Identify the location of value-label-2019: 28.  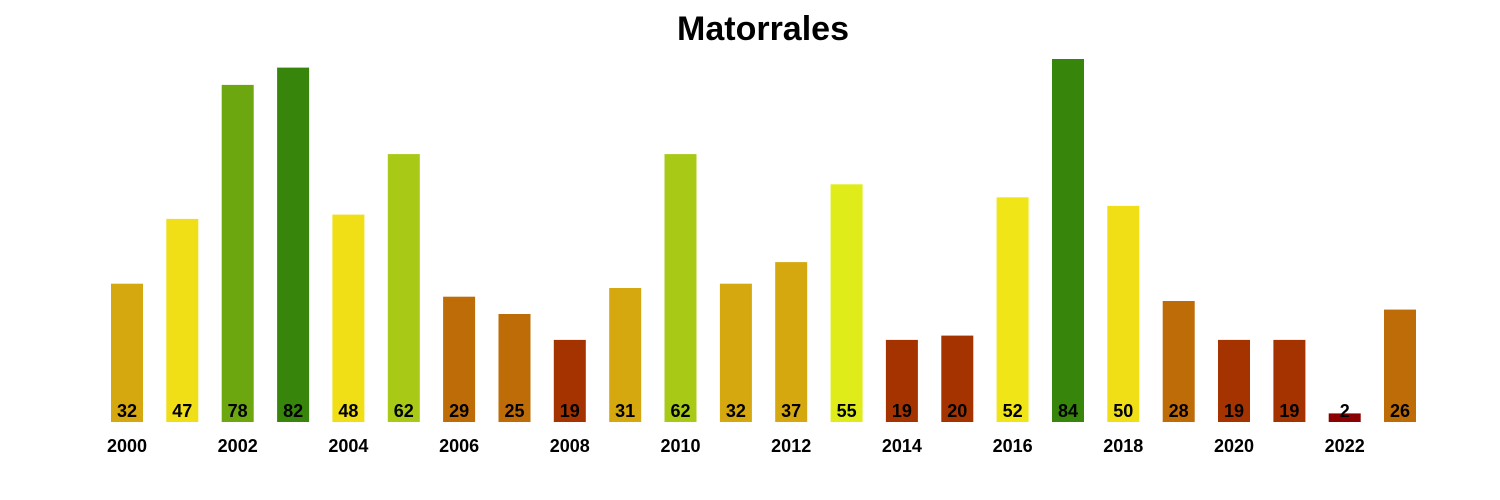
(1179, 411).